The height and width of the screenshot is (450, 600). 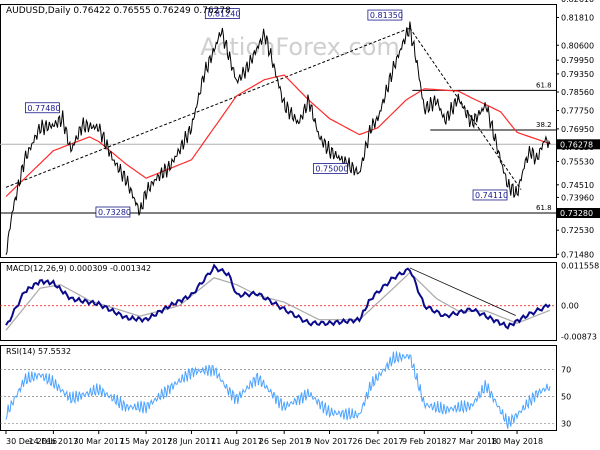 What do you see at coordinates (577, 129) in the screenshot?
I see `price-ytick-label: 0.76950` at bounding box center [577, 129].